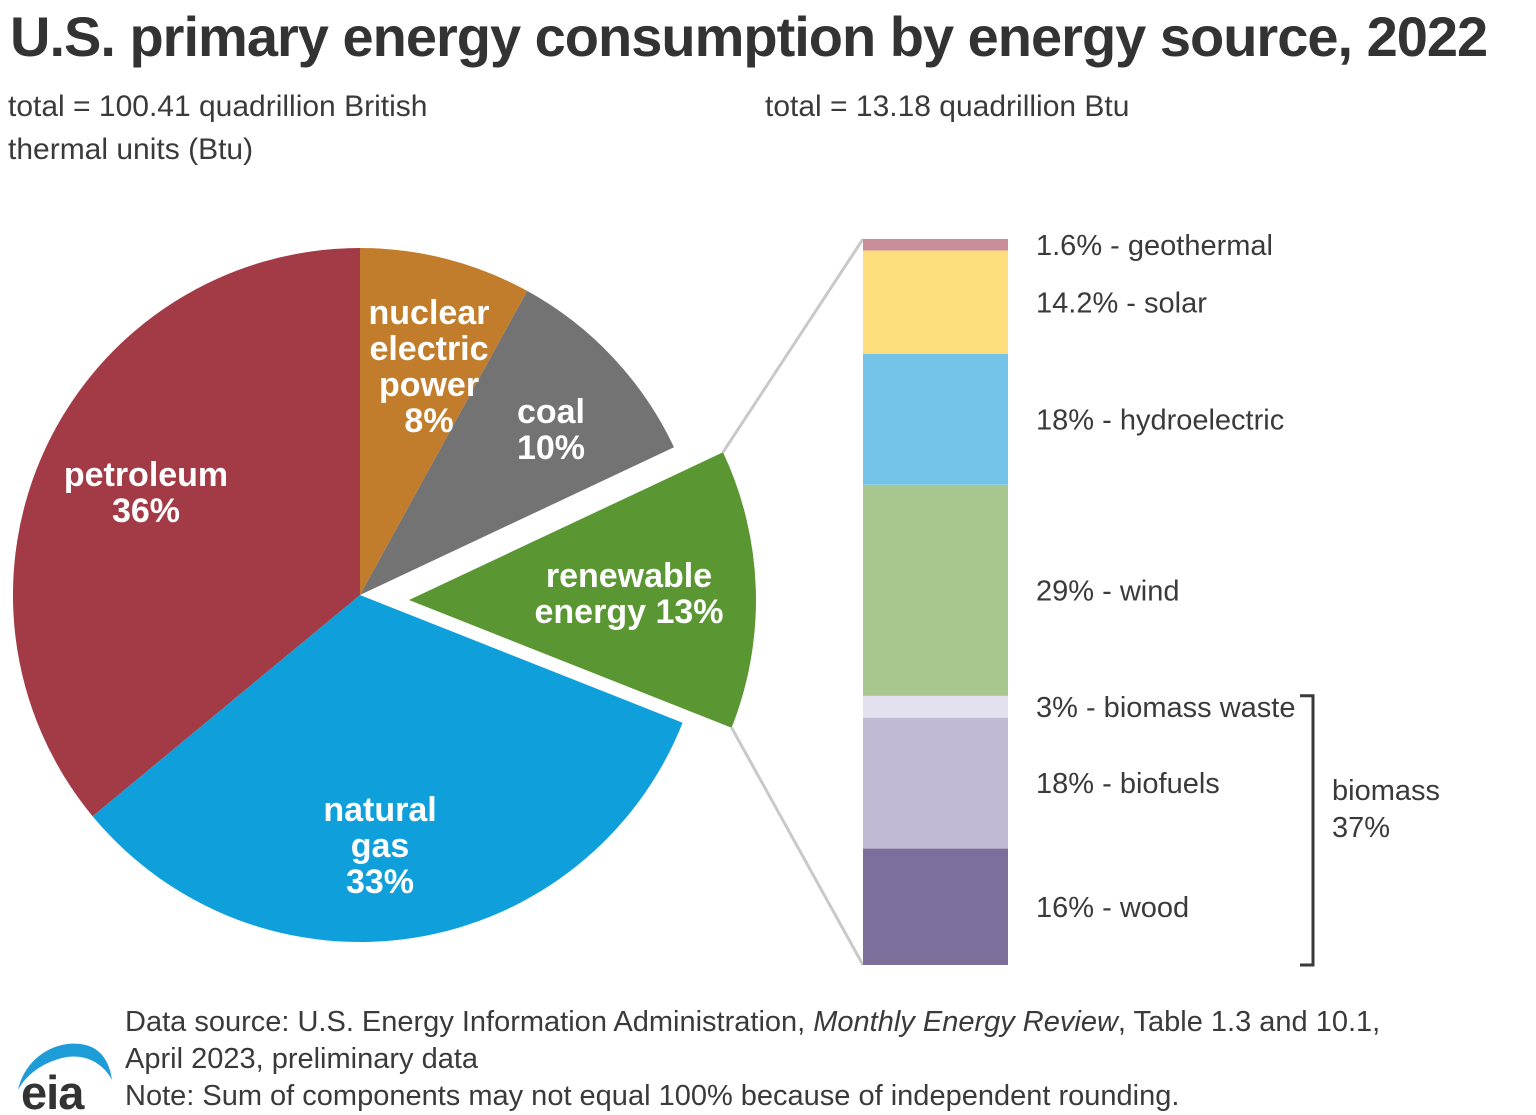  What do you see at coordinates (379, 810) in the screenshot?
I see `pie-label-line: natural` at bounding box center [379, 810].